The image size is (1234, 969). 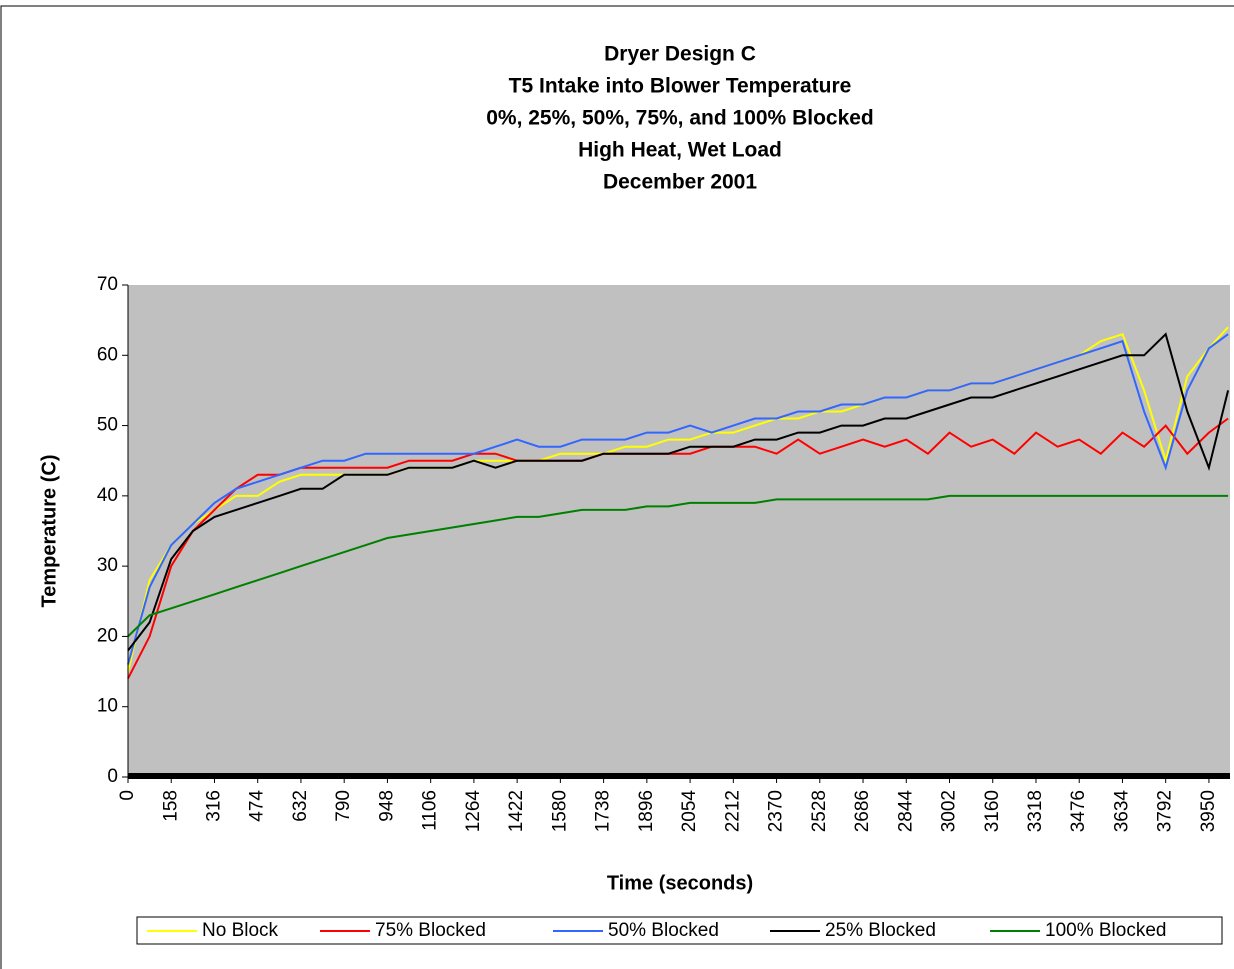 What do you see at coordinates (949, 811) in the screenshot?
I see `x-tick-label: 3002` at bounding box center [949, 811].